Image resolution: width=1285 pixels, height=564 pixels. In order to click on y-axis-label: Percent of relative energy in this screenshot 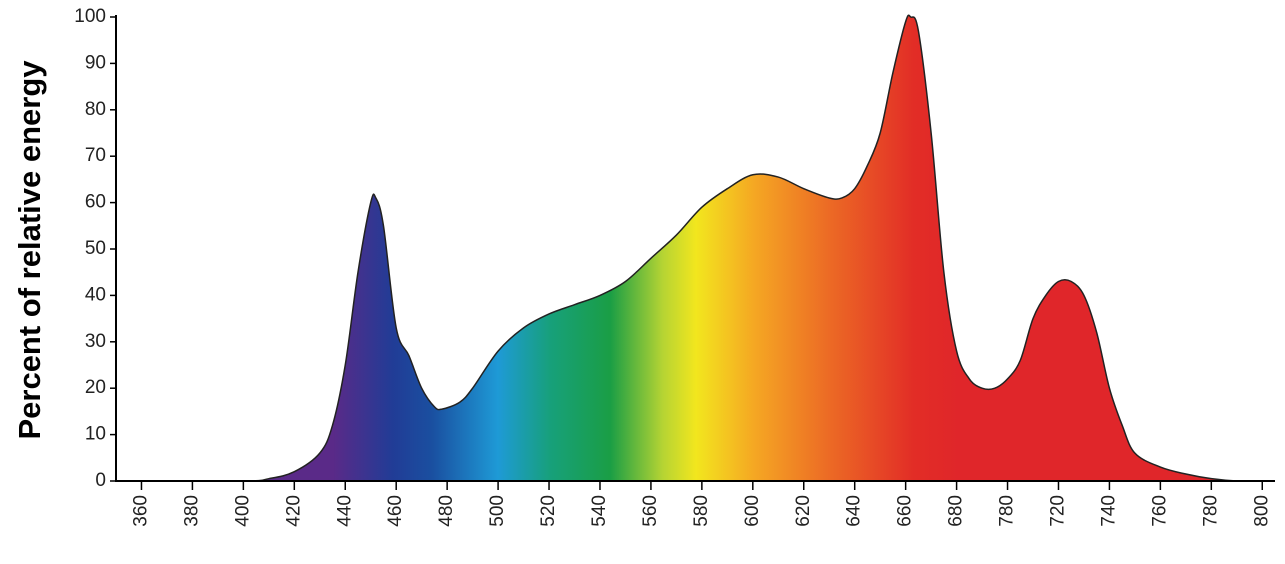, I will do `click(29, 250)`.